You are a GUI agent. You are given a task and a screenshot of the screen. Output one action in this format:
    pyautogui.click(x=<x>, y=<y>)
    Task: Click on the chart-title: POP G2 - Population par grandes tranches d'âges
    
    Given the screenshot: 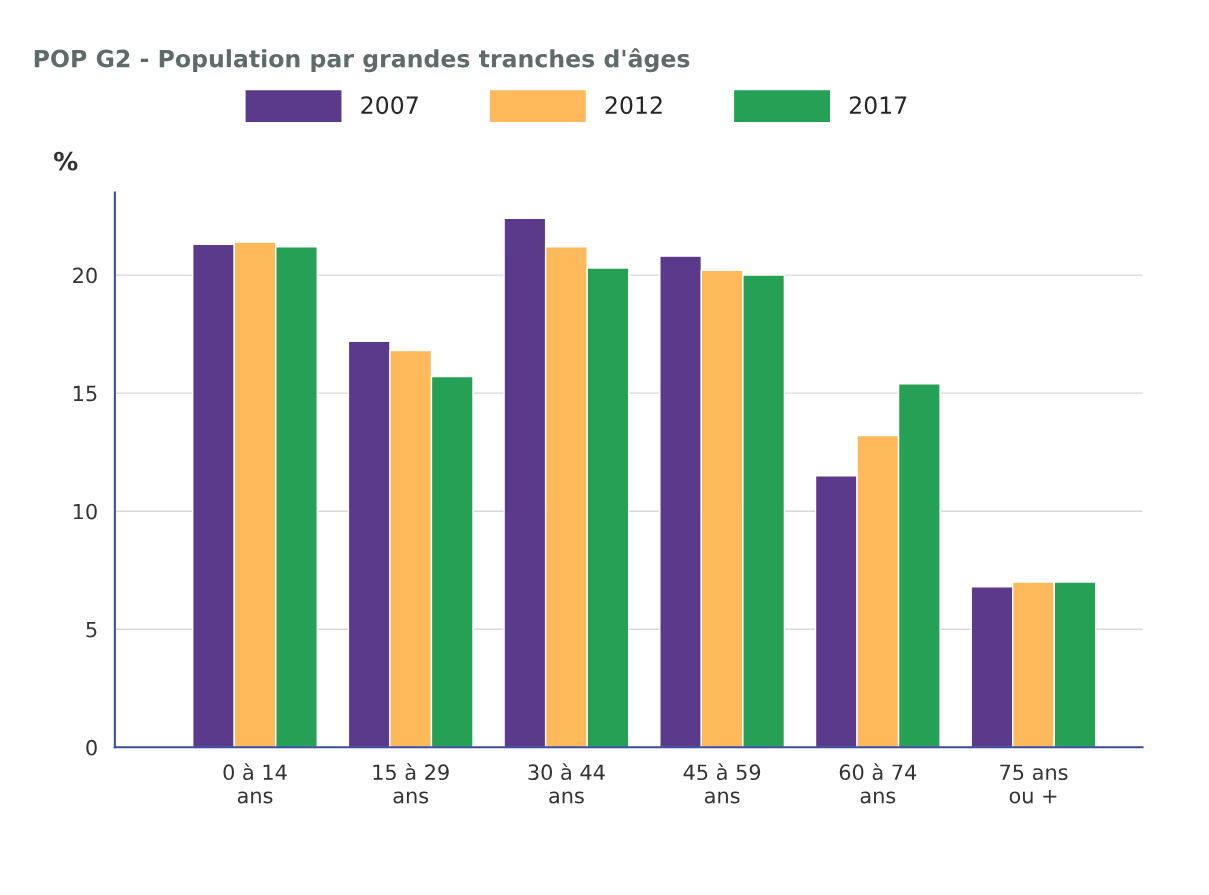 What is the action you would take?
    pyautogui.click(x=362, y=60)
    